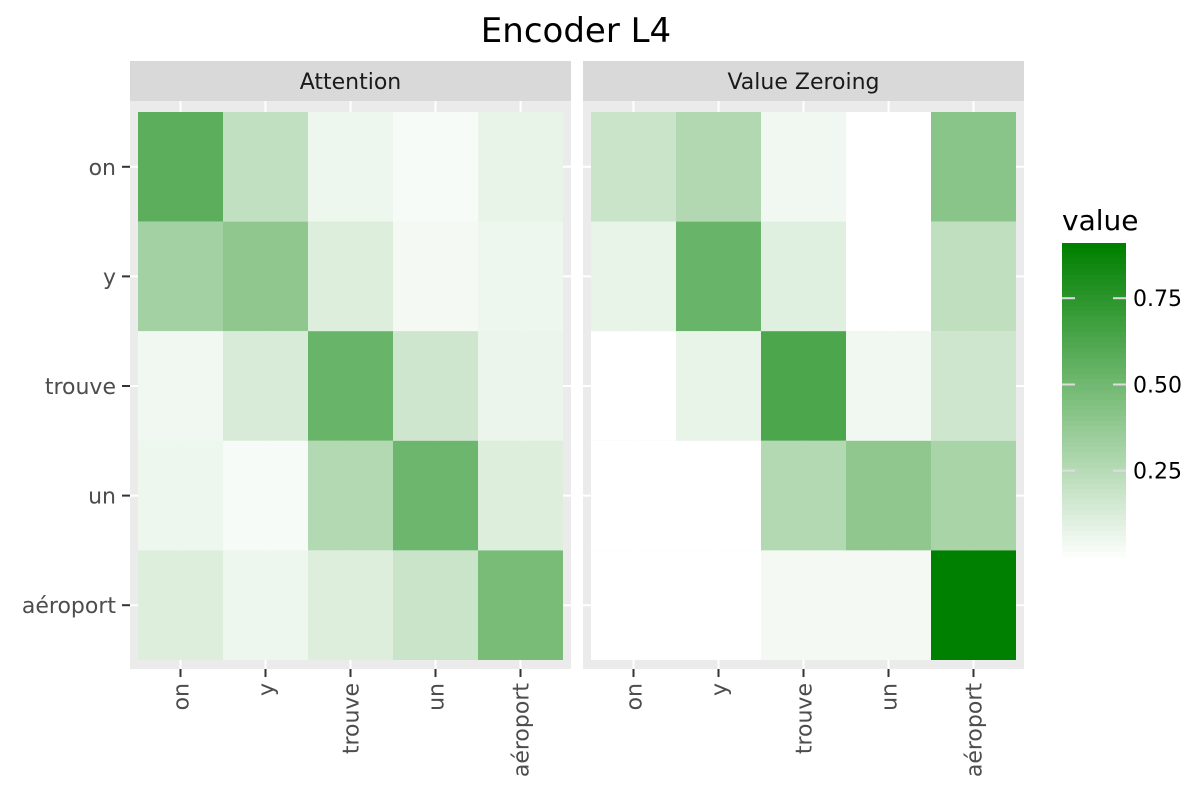 The height and width of the screenshot is (800, 1200). Describe the element at coordinates (80, 387) in the screenshot. I see `y-axis-tick-label: trouve` at that location.